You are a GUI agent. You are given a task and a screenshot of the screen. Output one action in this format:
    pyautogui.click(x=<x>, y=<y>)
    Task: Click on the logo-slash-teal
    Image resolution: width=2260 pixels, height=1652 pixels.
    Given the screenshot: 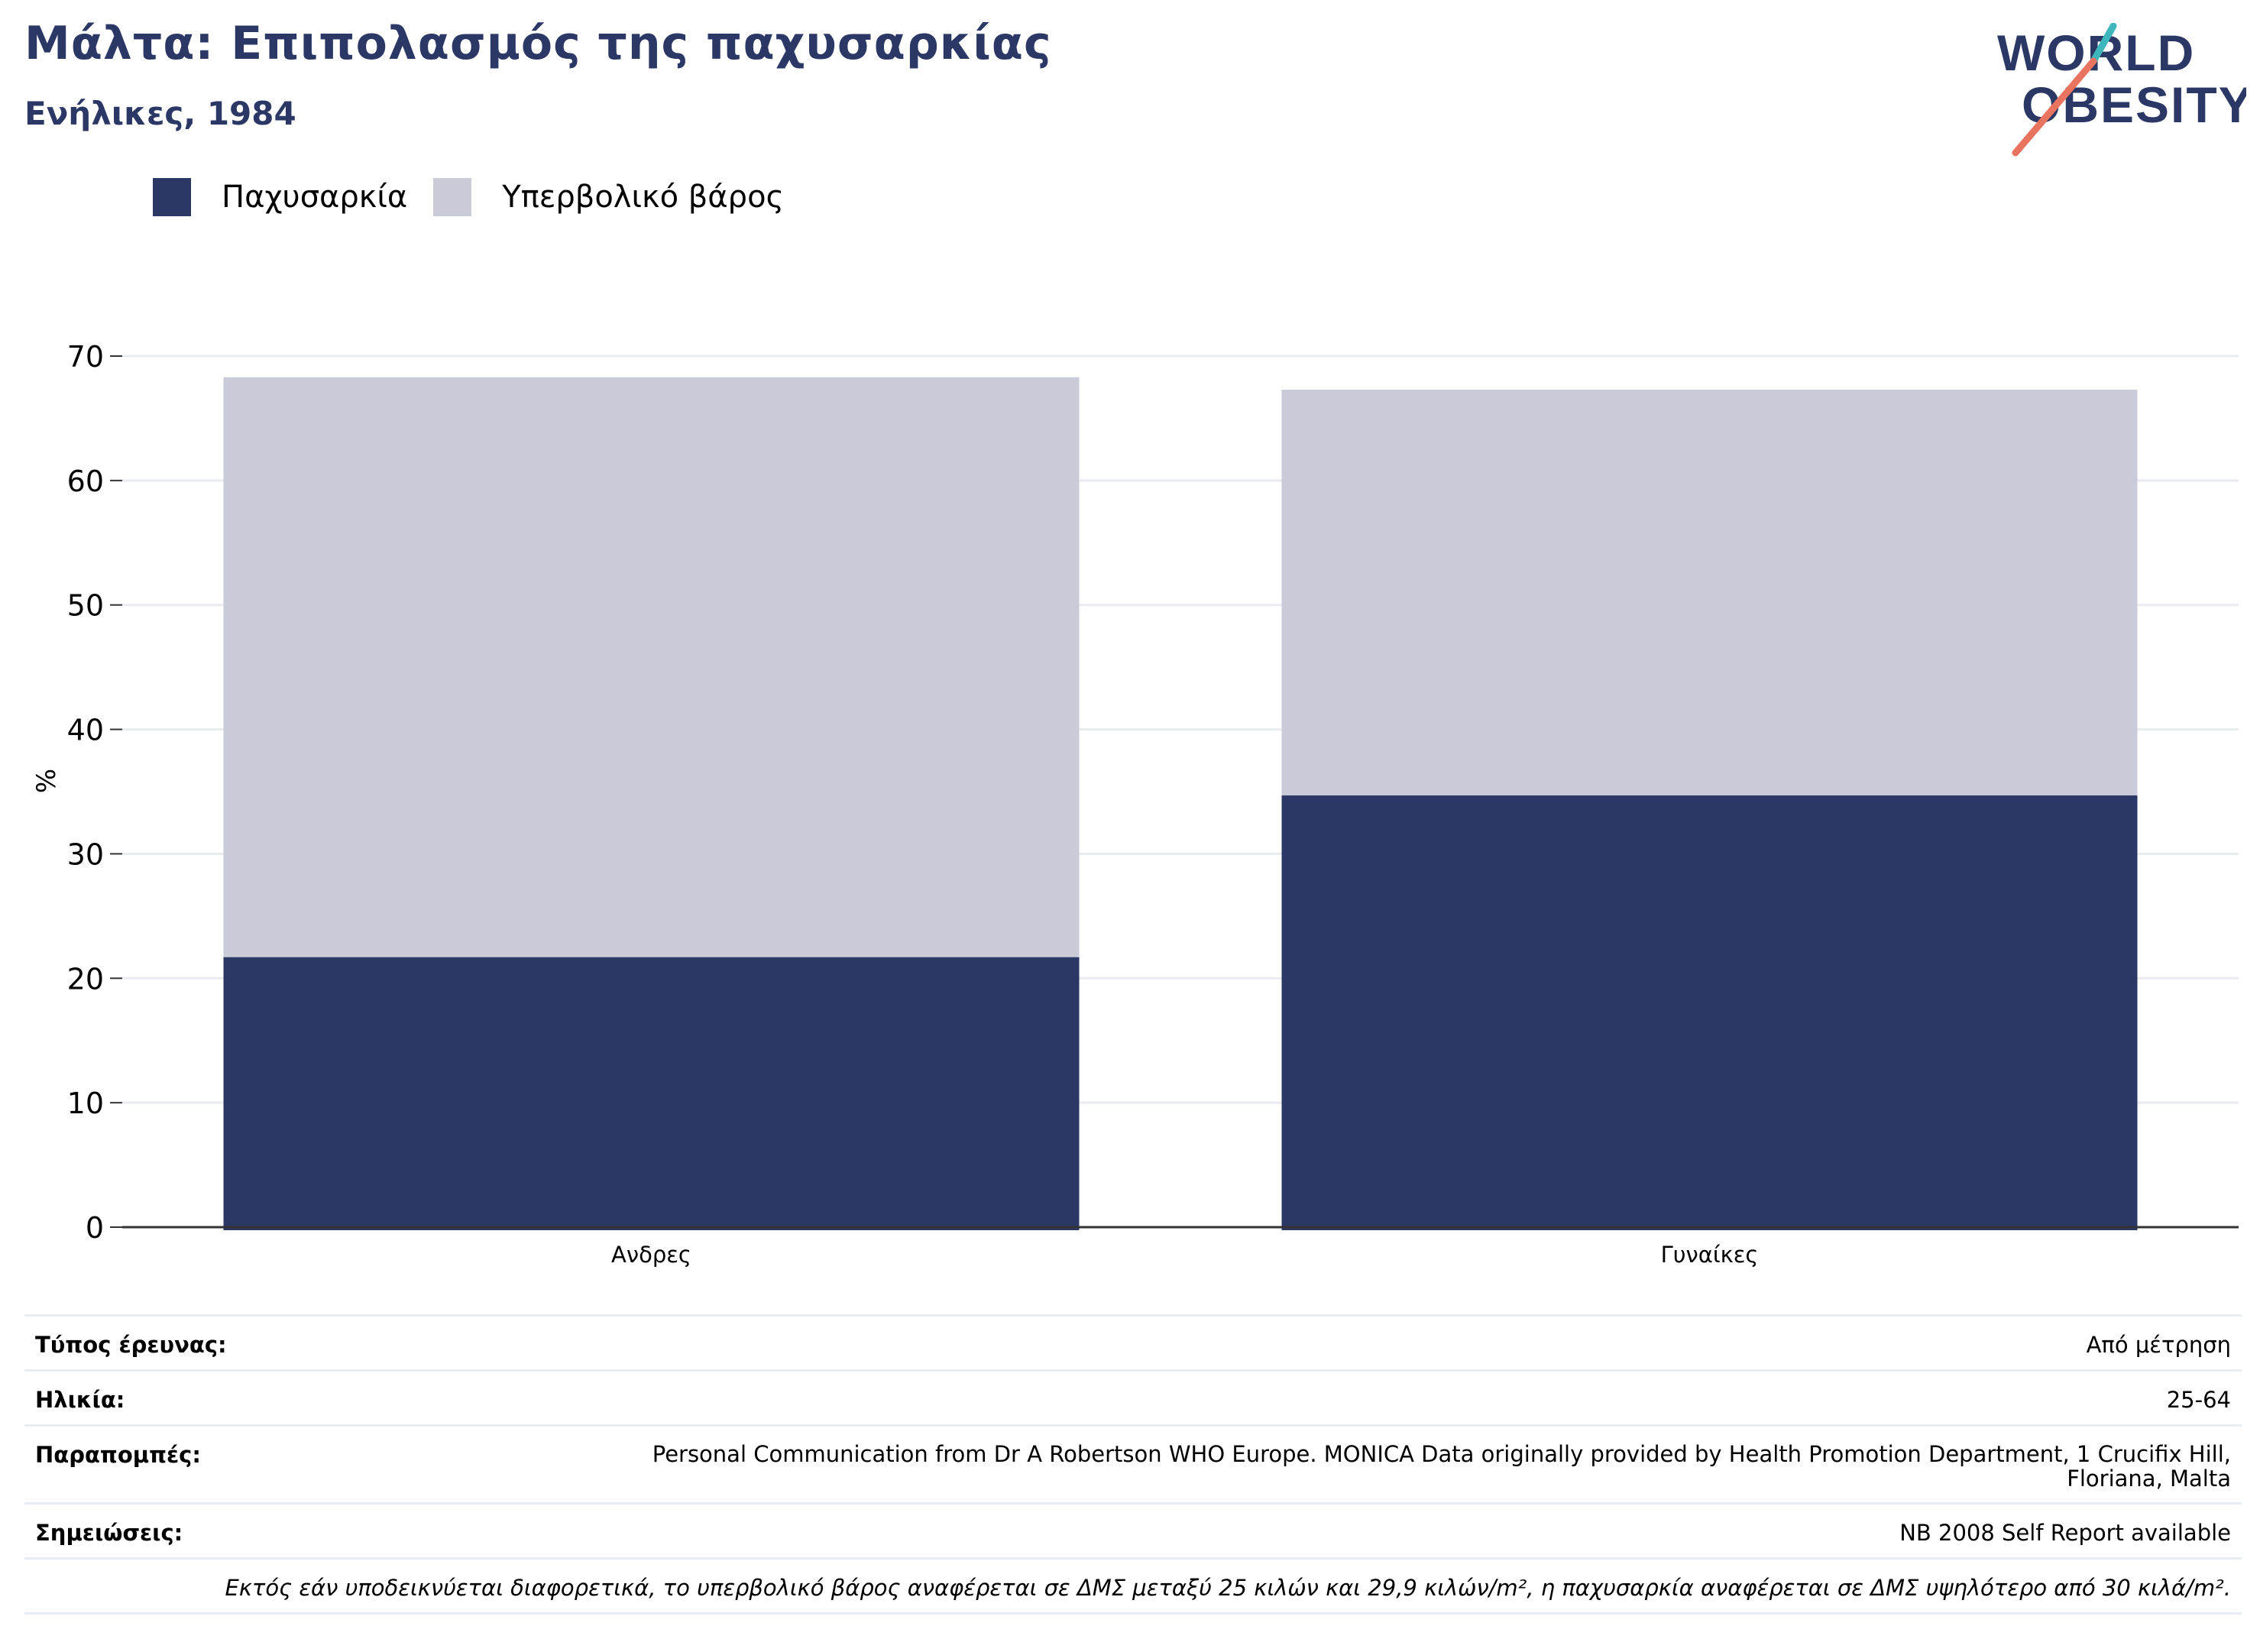 What is the action you would take?
    pyautogui.click(x=2103, y=44)
    